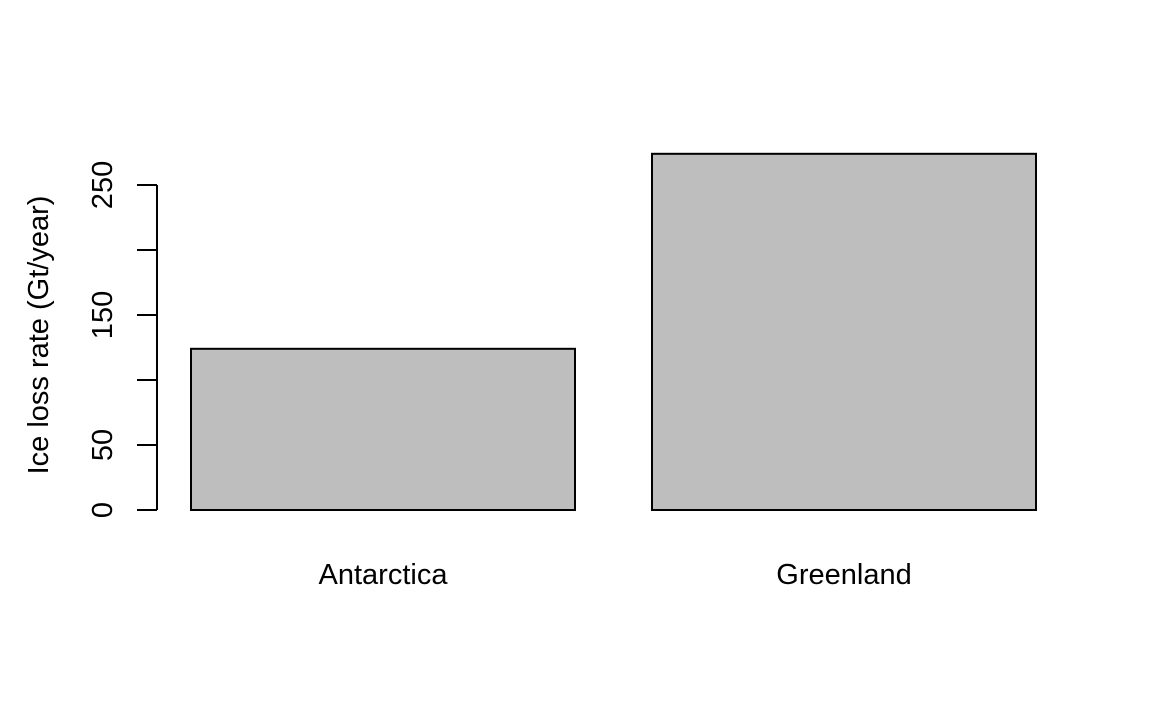 Image resolution: width=1152 pixels, height=711 pixels. Describe the element at coordinates (383, 429) in the screenshot. I see `bar-antarctica` at that location.